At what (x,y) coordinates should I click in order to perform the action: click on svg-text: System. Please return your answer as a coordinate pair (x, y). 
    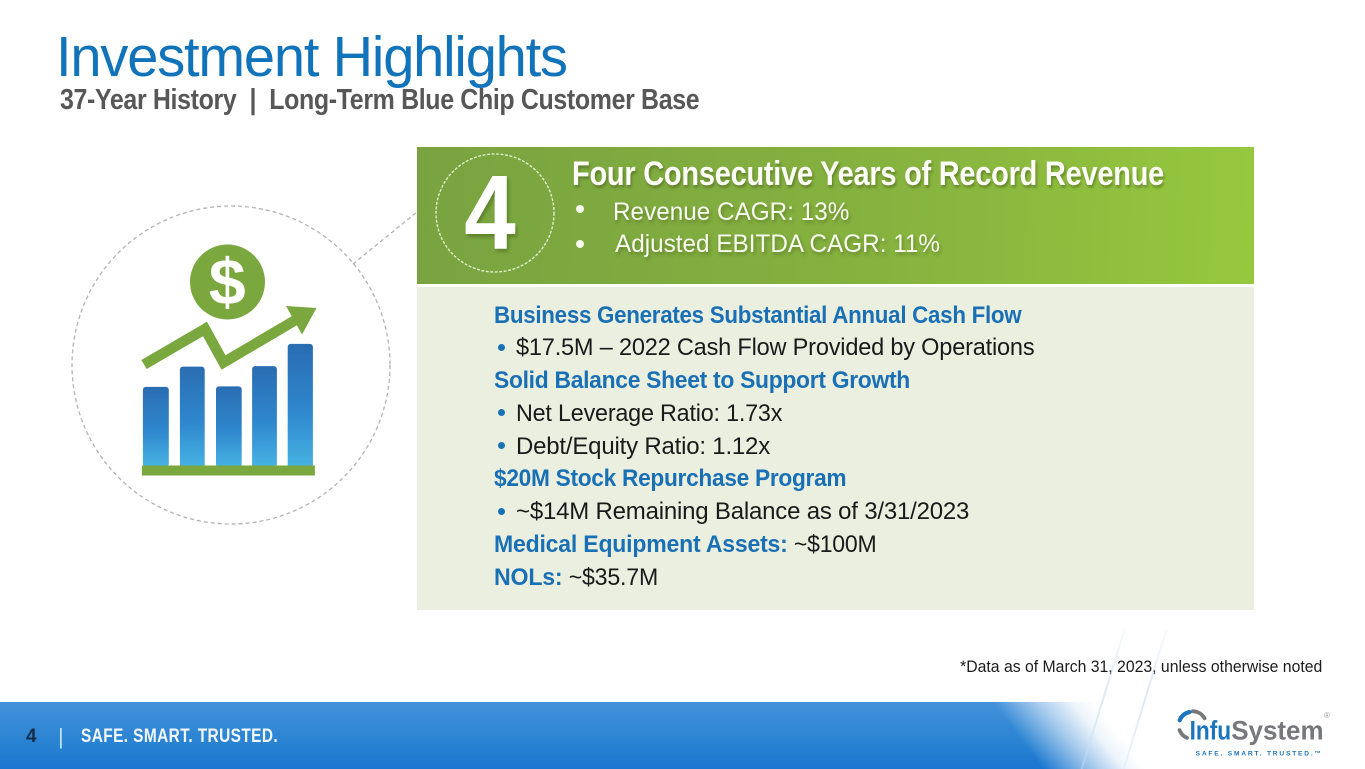
    Looking at the image, I should click on (1277, 730).